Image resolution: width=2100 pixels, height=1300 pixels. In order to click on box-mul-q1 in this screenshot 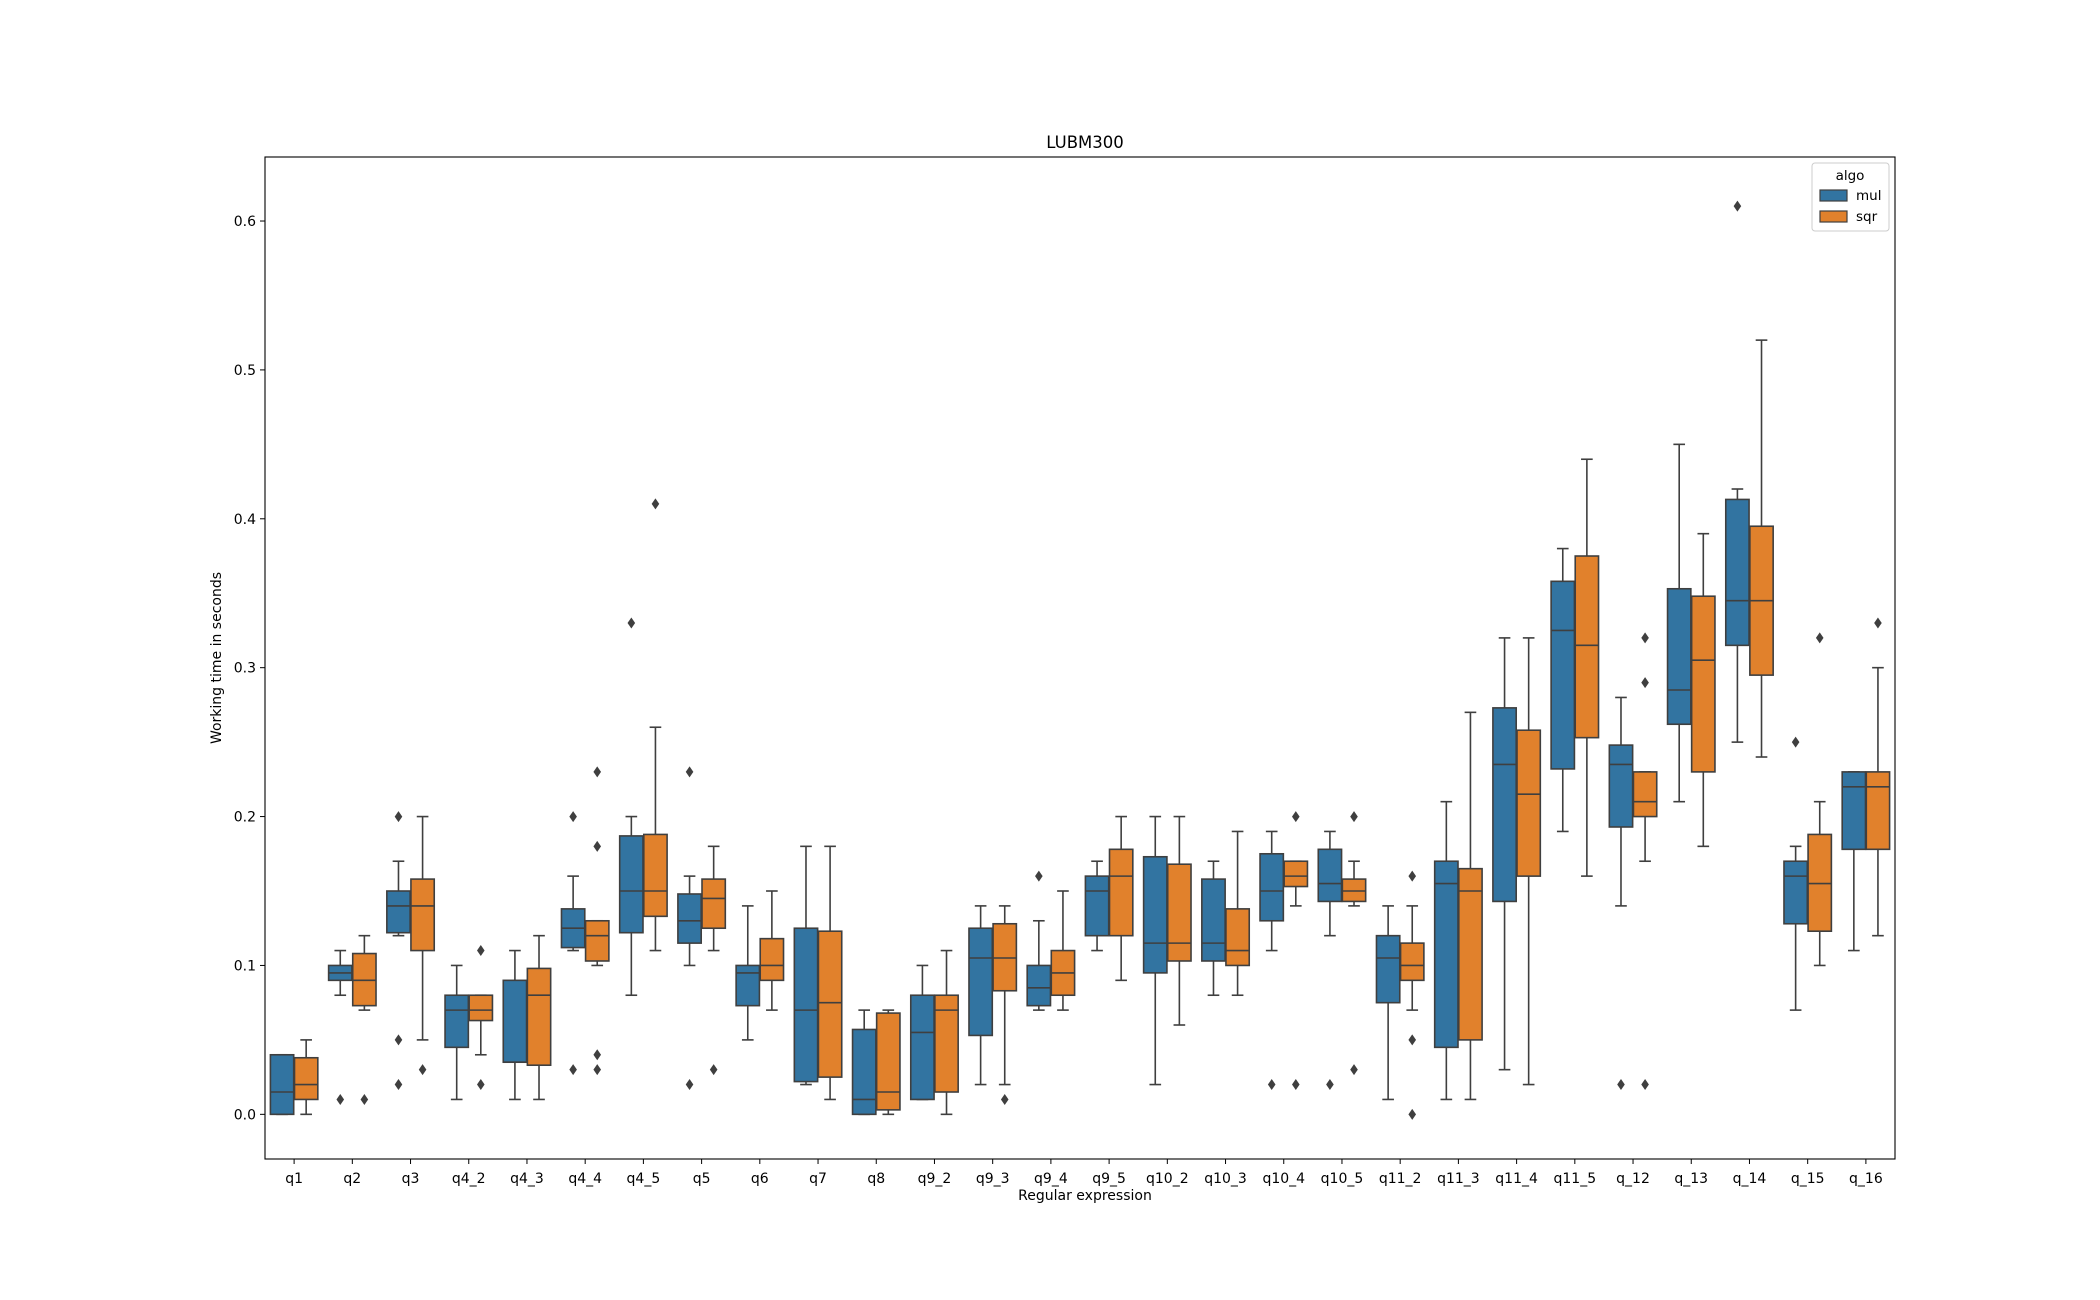, I will do `click(282, 1084)`.